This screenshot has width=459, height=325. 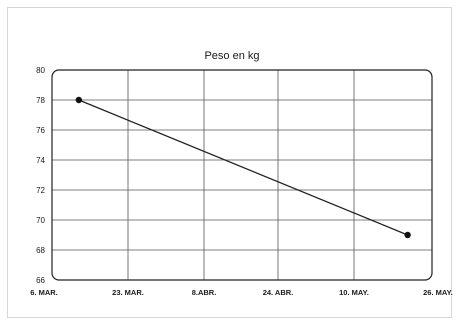 What do you see at coordinates (40, 250) in the screenshot?
I see `y-tick-label: 68` at bounding box center [40, 250].